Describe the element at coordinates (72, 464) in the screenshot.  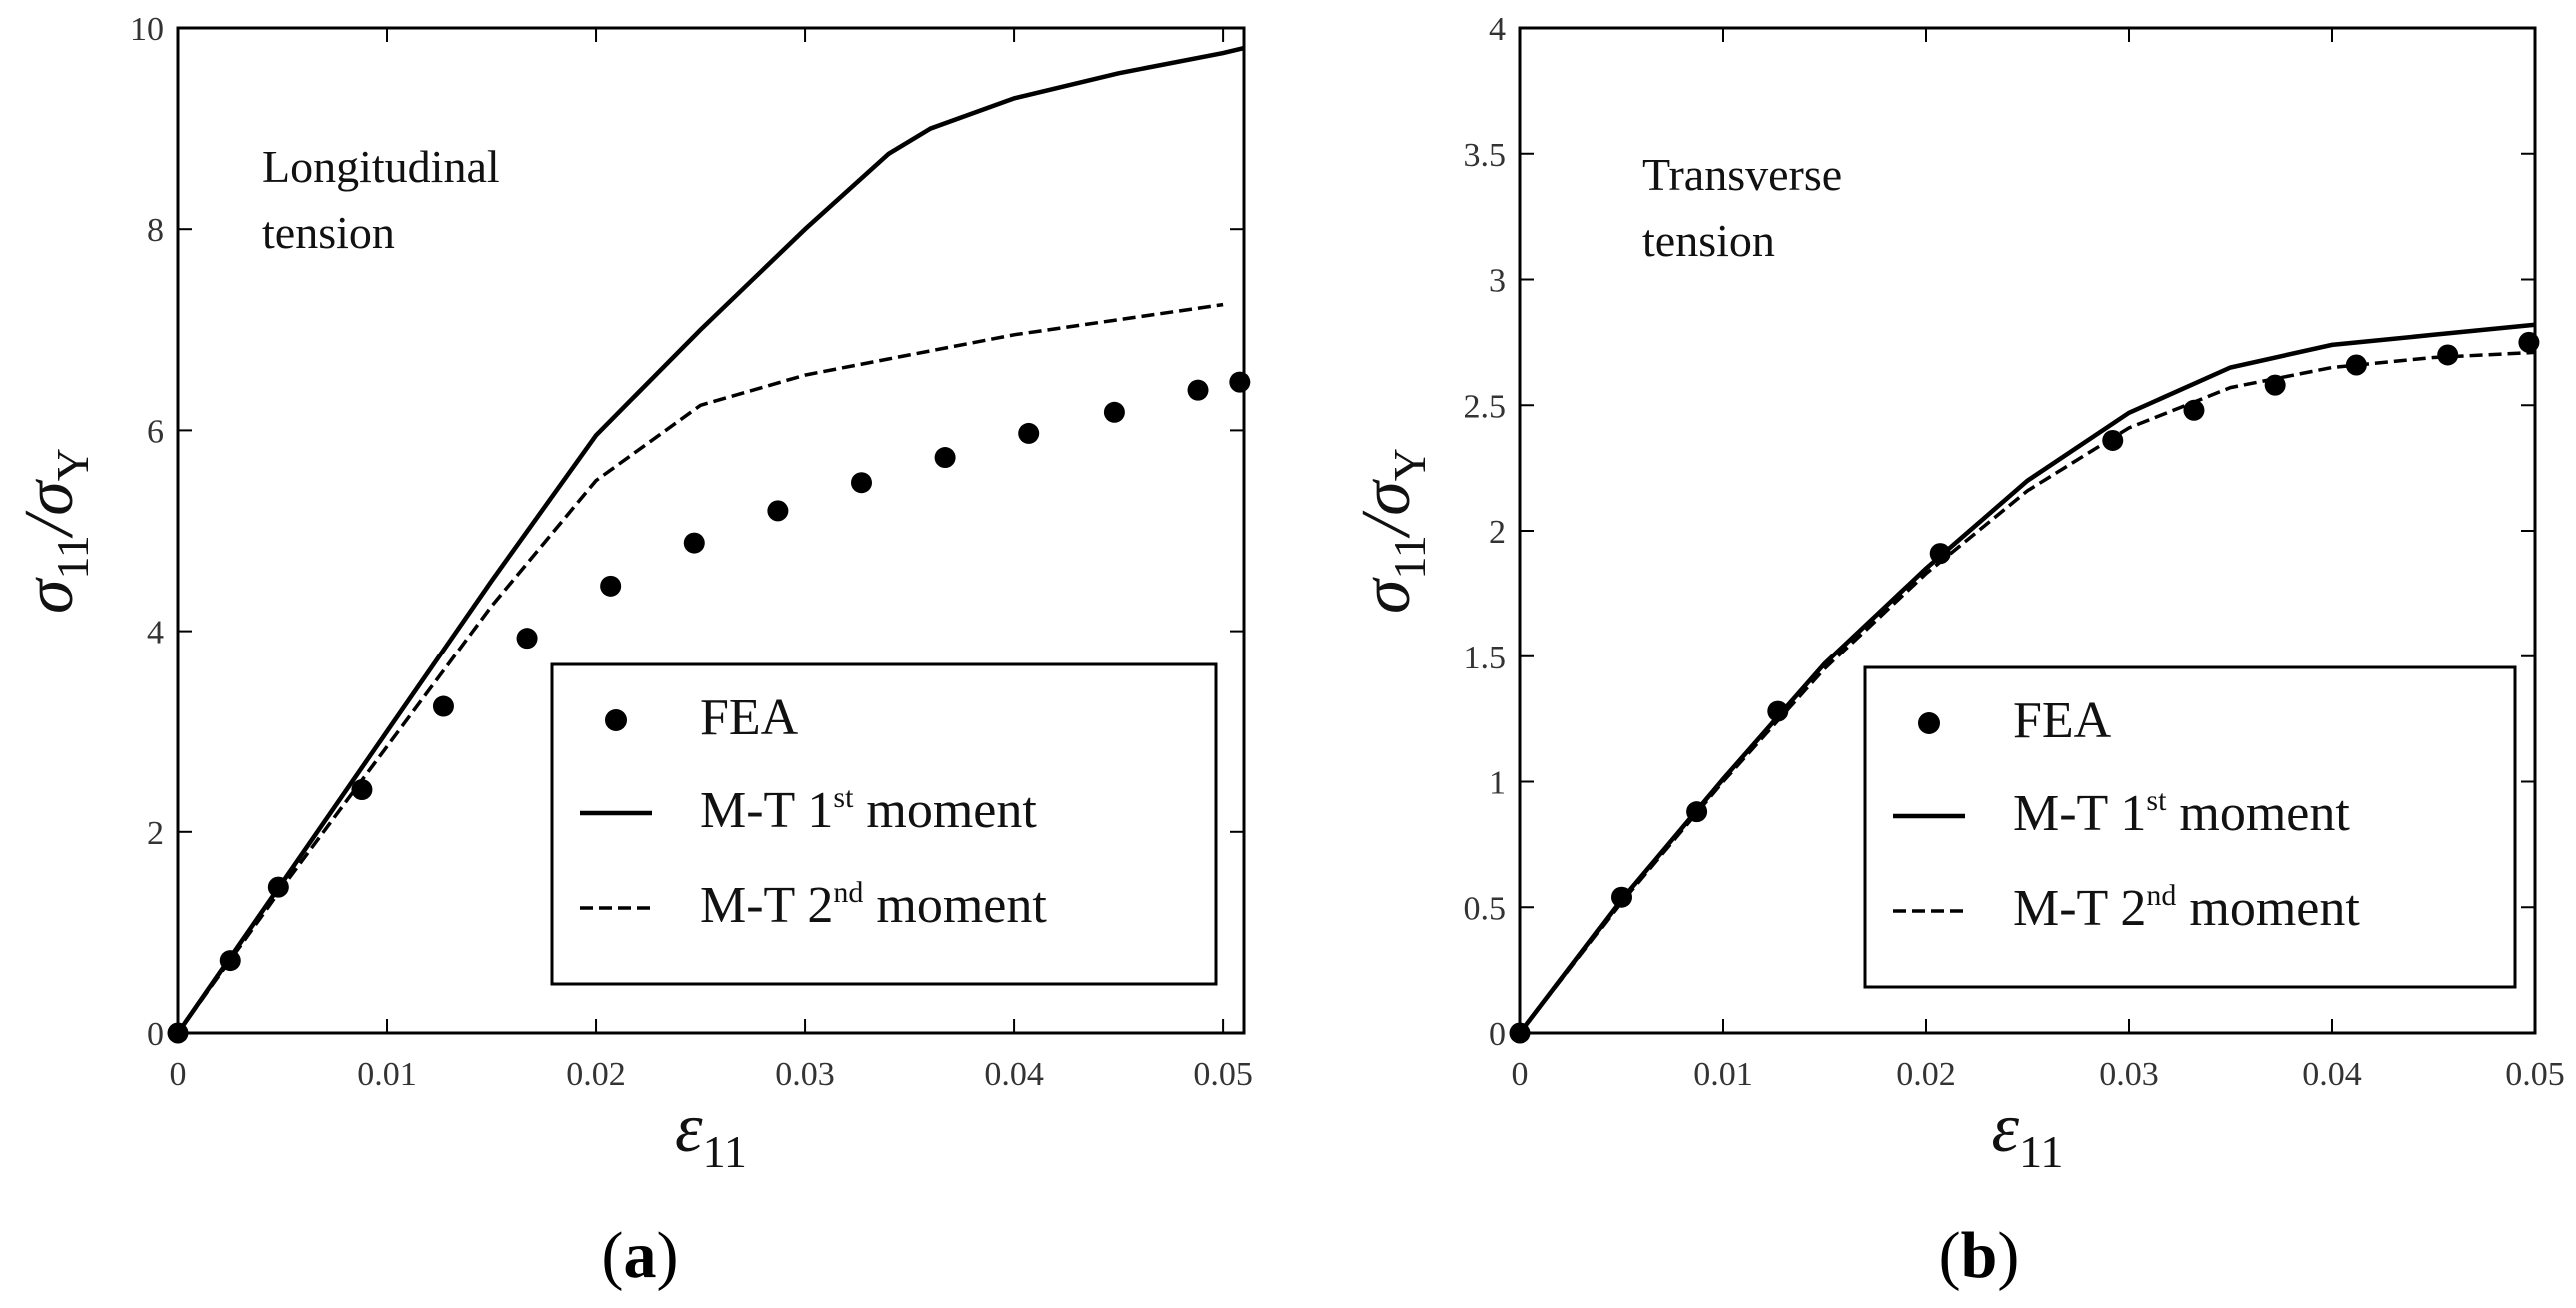
I see `y-axis-denominator-sub: Y` at that location.